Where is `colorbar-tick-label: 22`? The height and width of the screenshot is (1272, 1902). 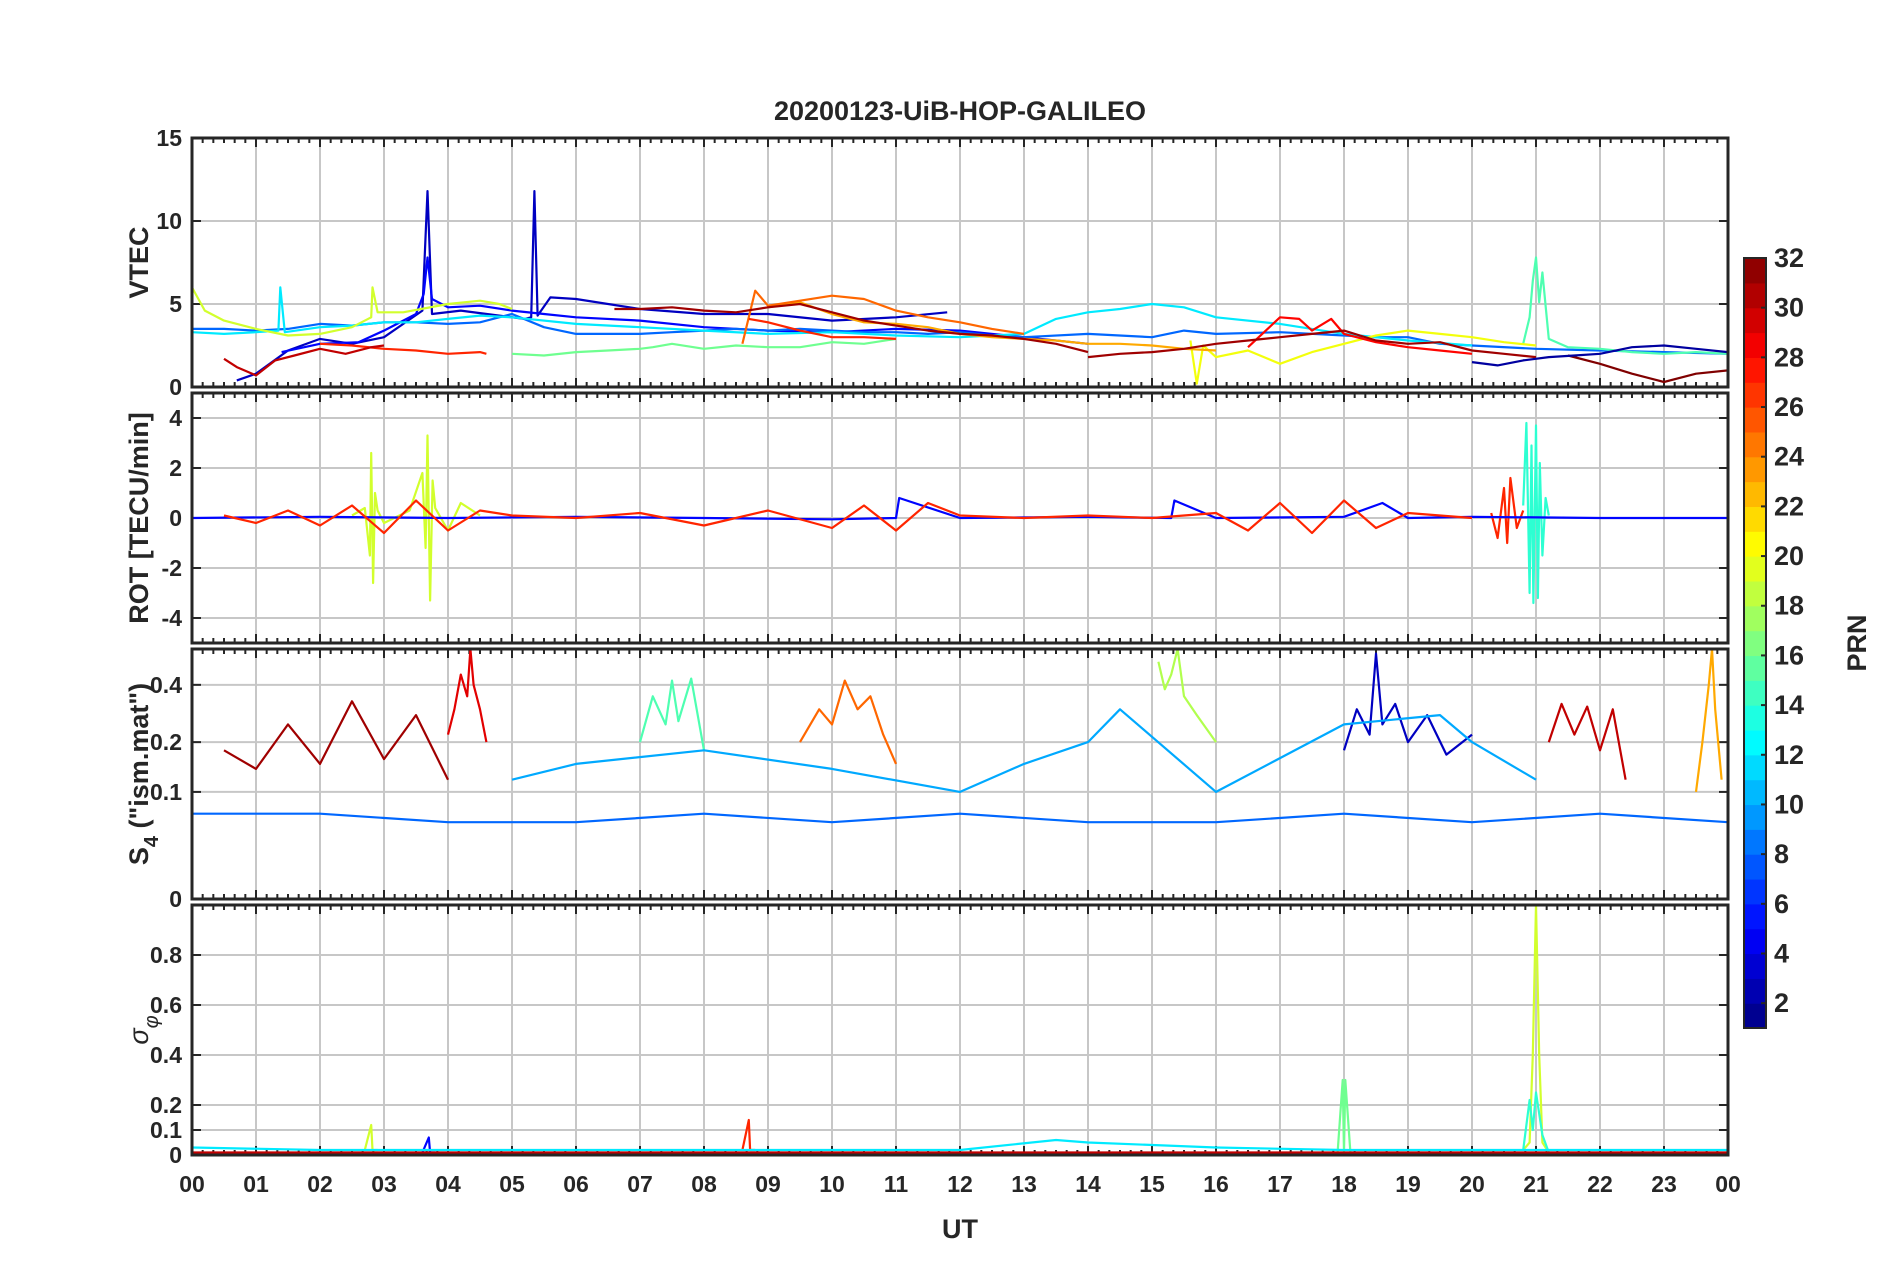 colorbar-tick-label: 22 is located at coordinates (1789, 506).